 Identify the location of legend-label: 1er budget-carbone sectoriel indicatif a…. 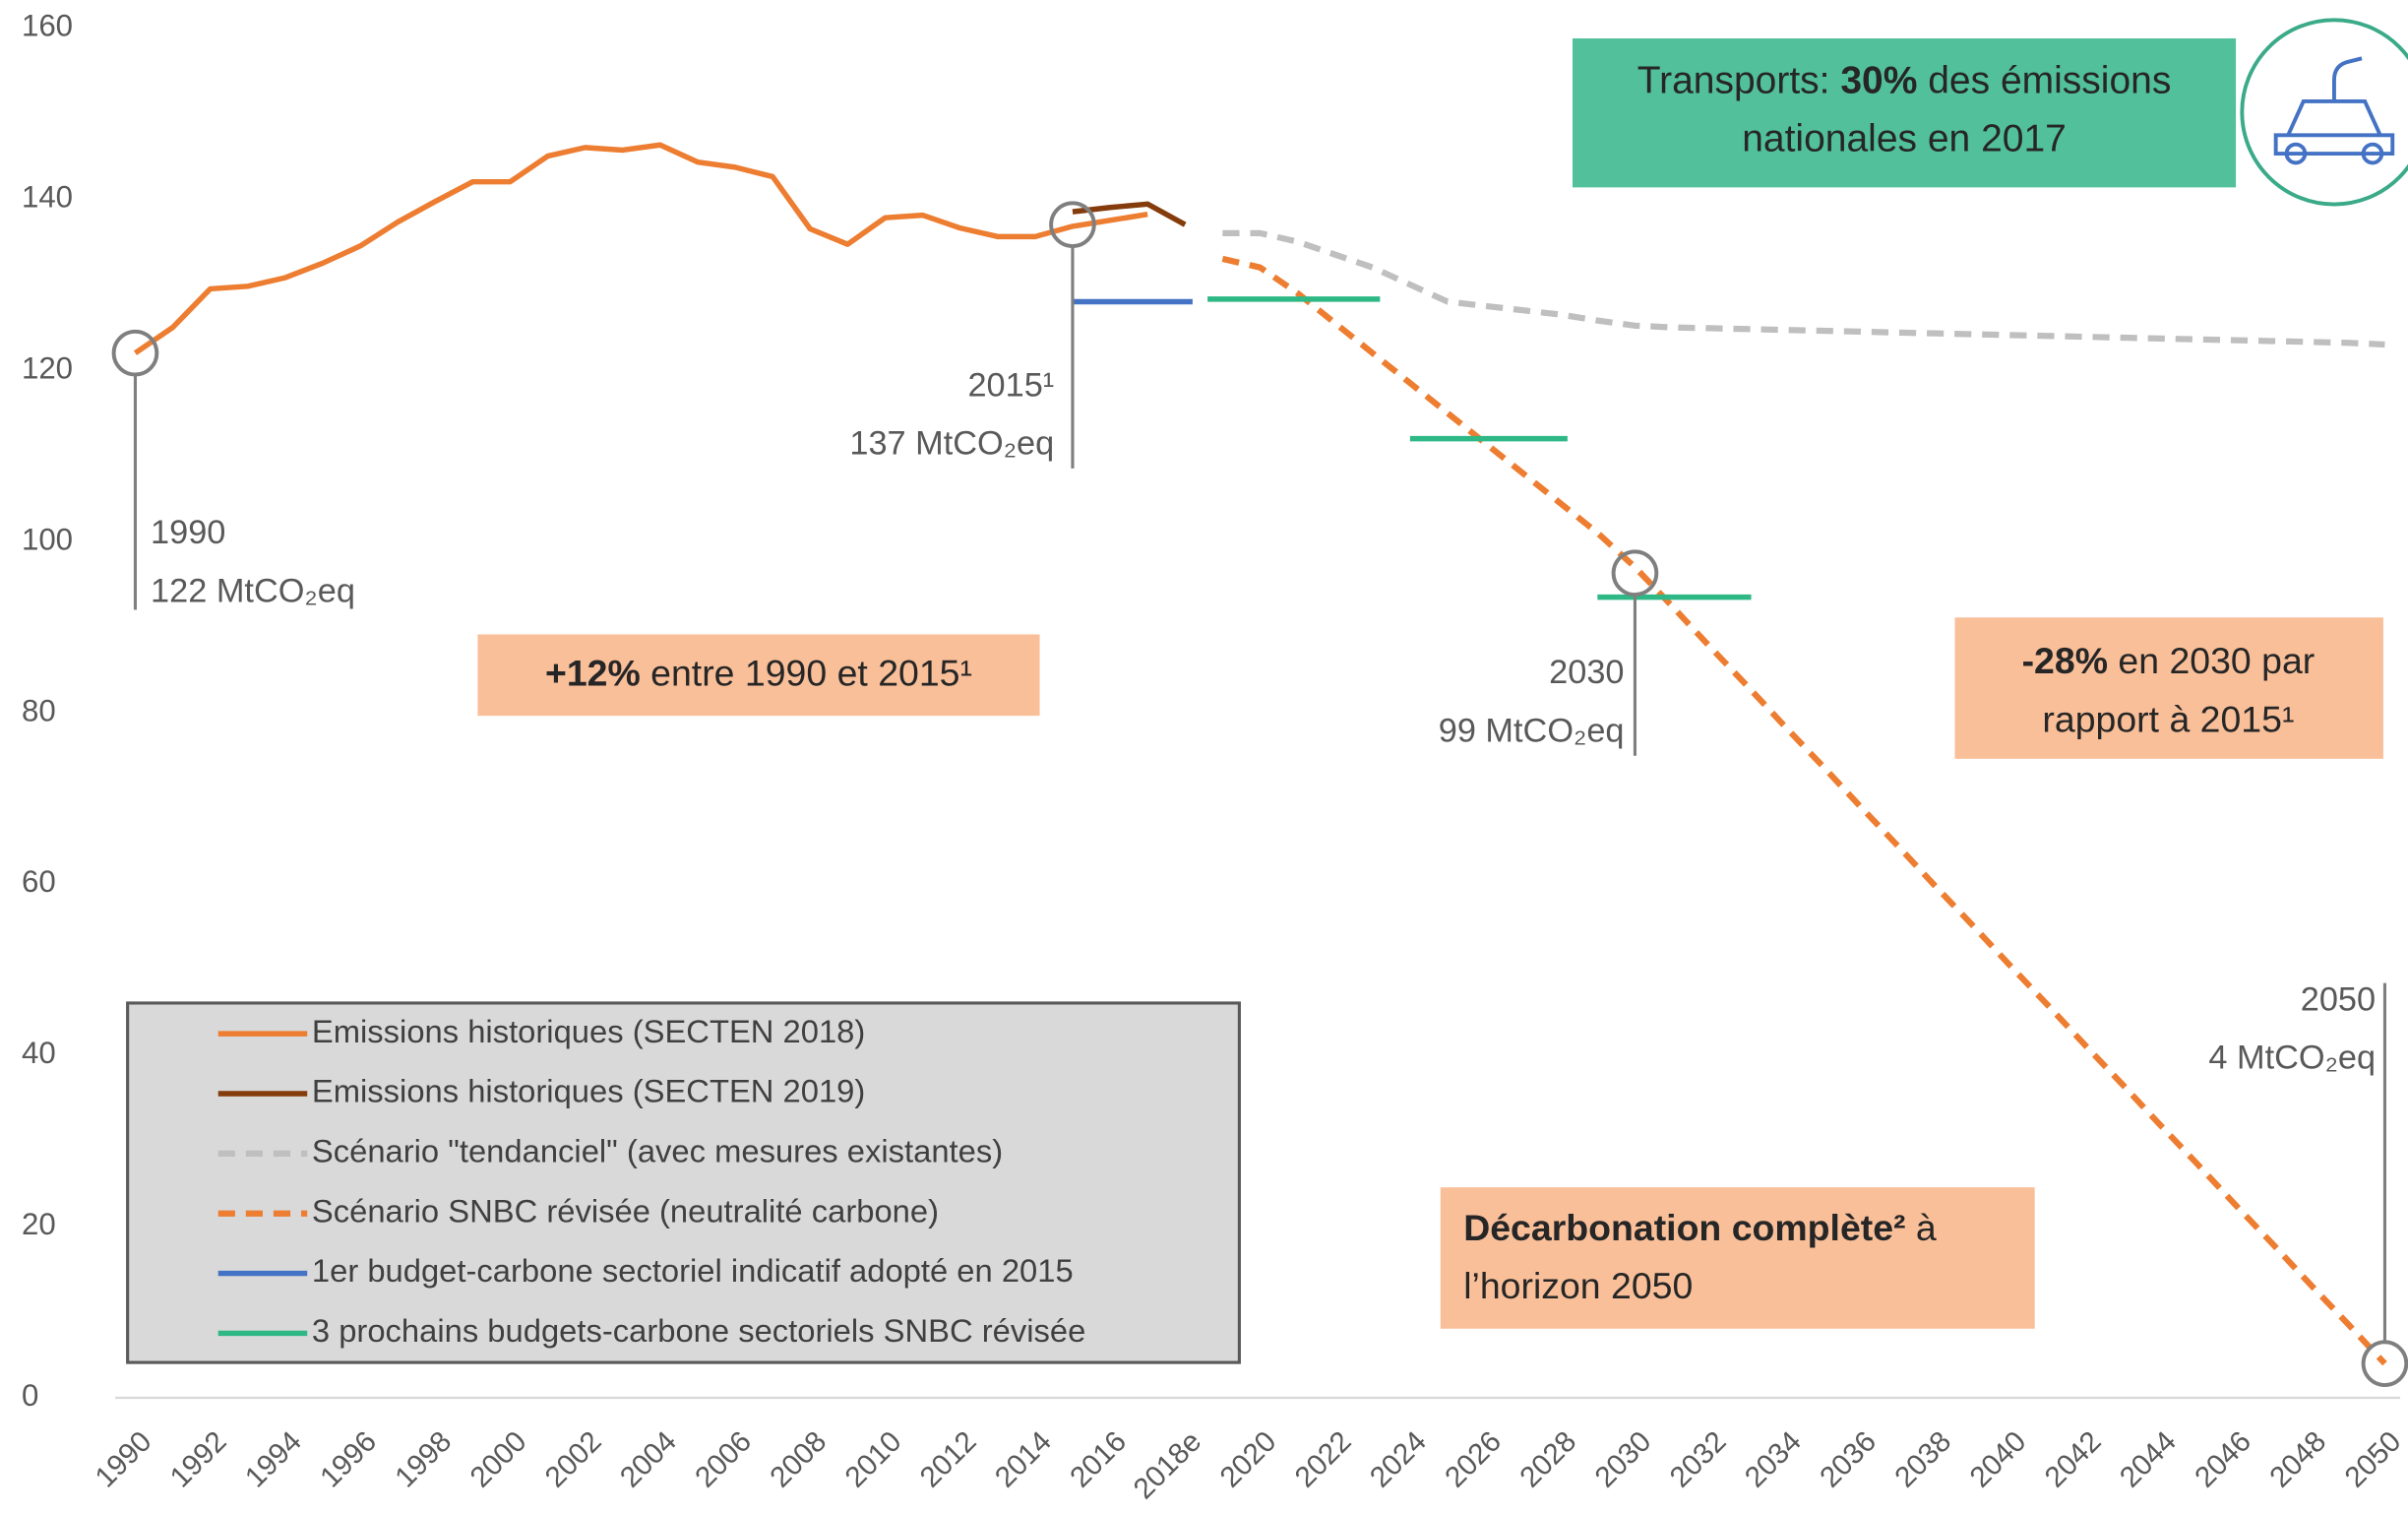
(693, 1270).